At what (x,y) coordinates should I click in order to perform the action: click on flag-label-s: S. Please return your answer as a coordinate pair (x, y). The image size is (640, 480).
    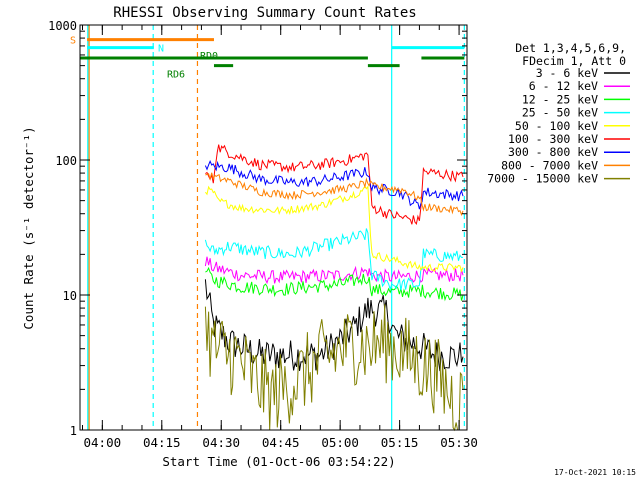
    Looking at the image, I should click on (73, 41).